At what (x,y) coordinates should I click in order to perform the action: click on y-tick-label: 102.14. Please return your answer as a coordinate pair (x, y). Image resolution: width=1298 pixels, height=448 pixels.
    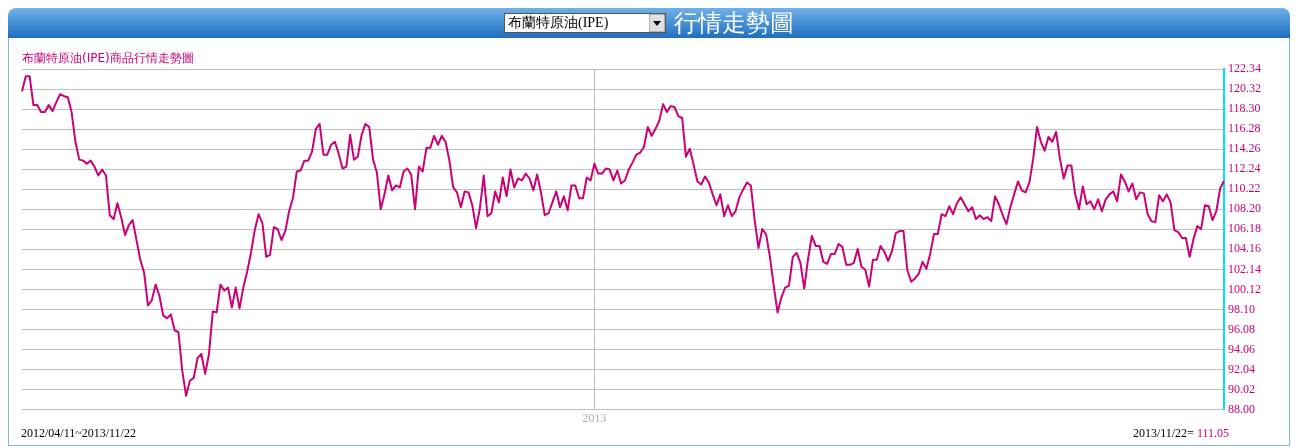
    Looking at the image, I should click on (1244, 268).